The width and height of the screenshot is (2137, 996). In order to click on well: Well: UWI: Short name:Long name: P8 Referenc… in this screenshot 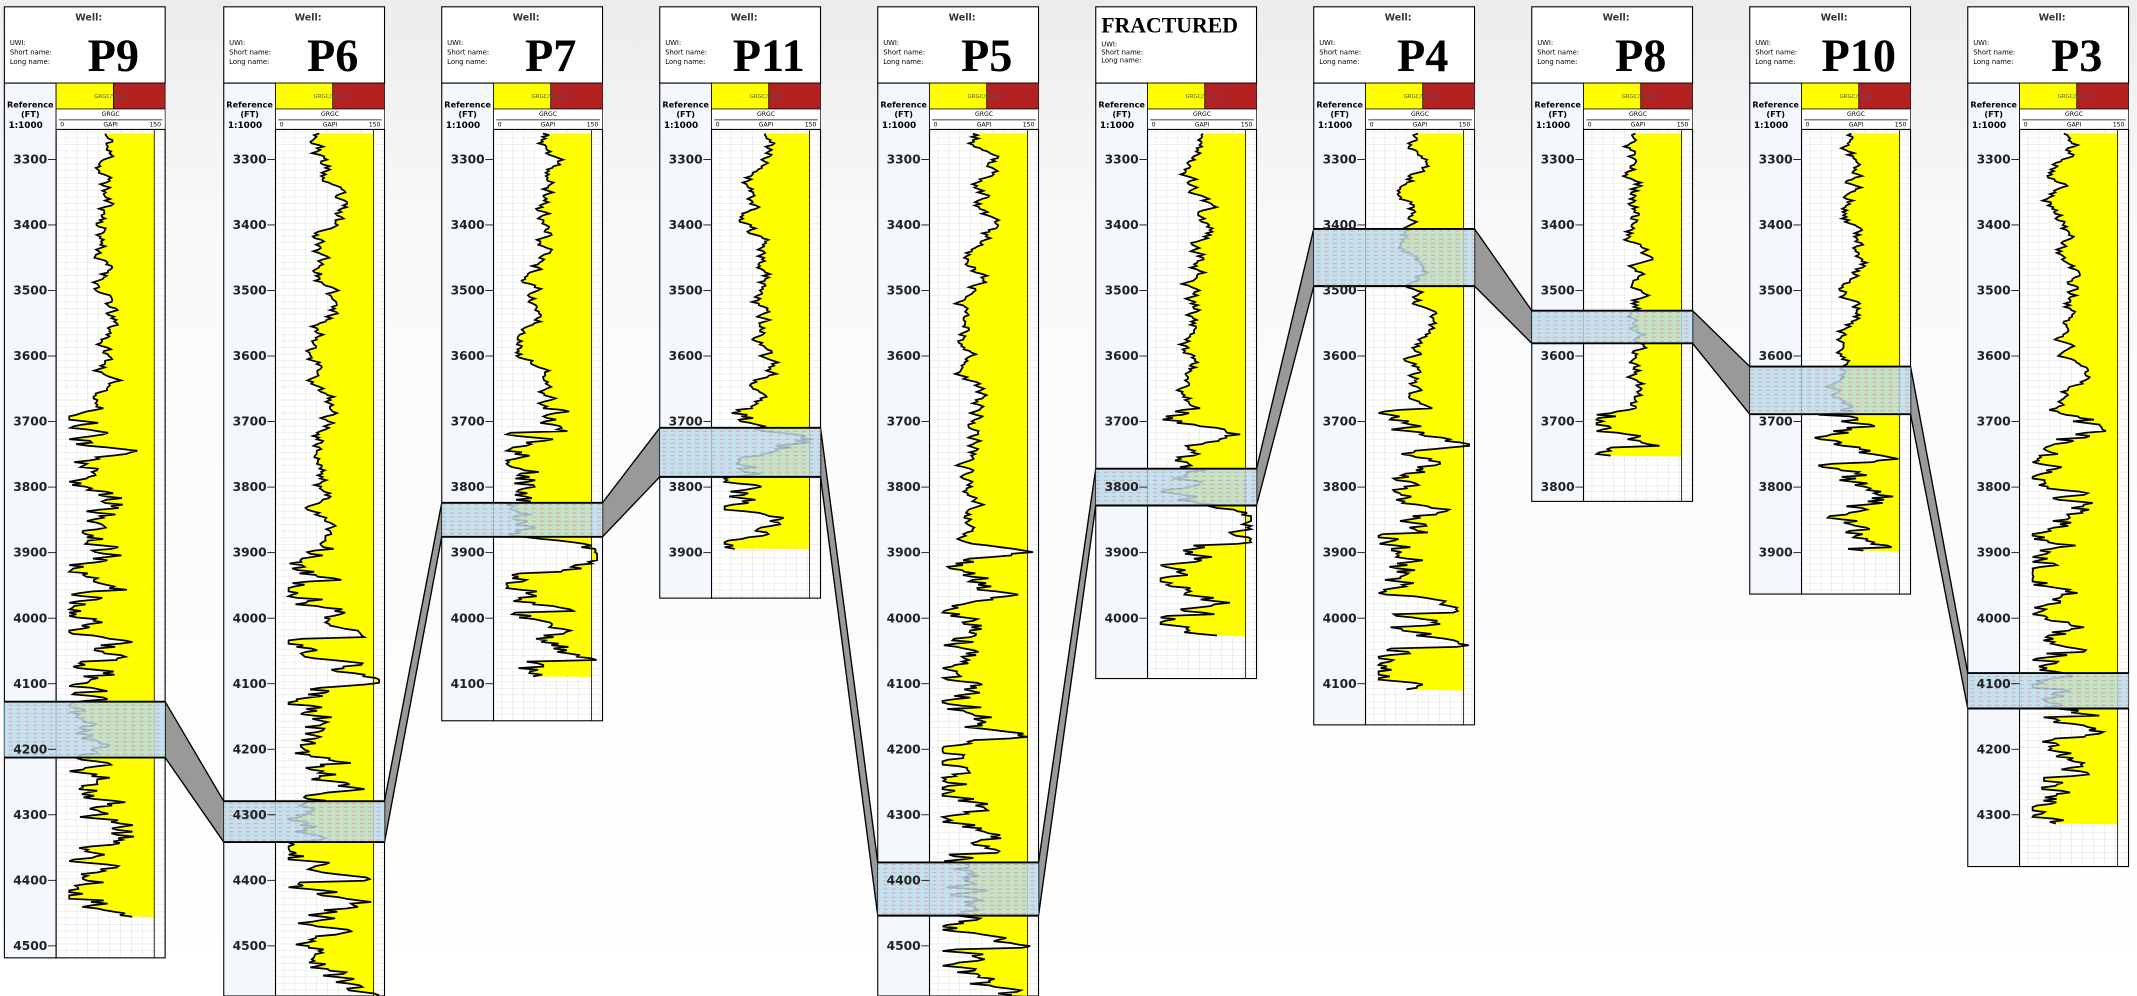, I will do `click(1612, 254)`.